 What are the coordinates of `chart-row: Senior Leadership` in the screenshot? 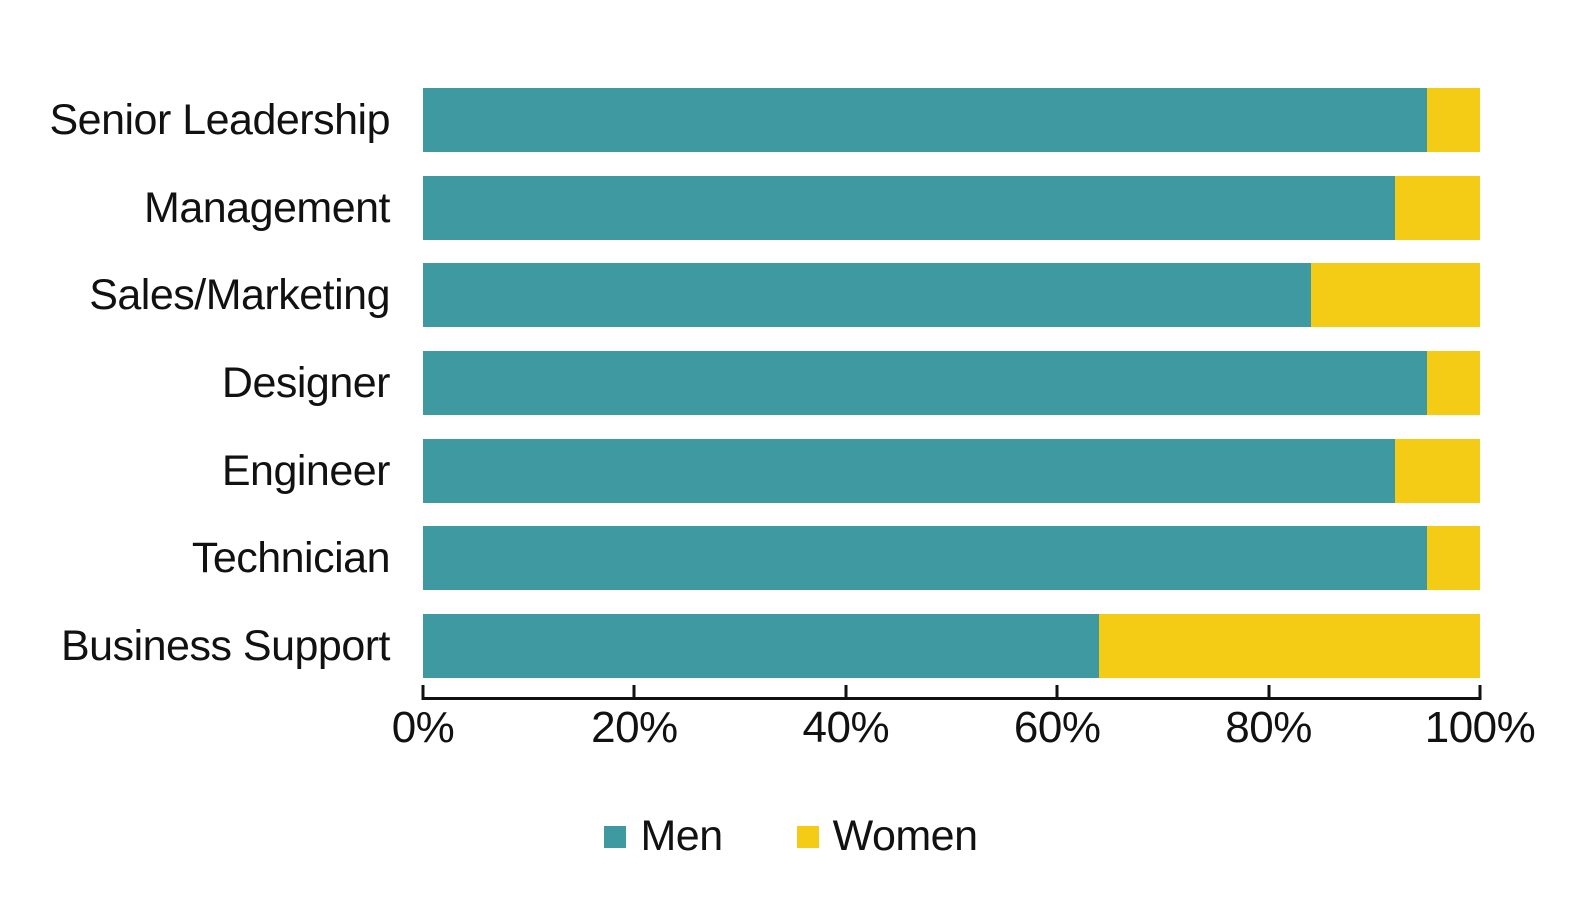 It's located at (740, 120).